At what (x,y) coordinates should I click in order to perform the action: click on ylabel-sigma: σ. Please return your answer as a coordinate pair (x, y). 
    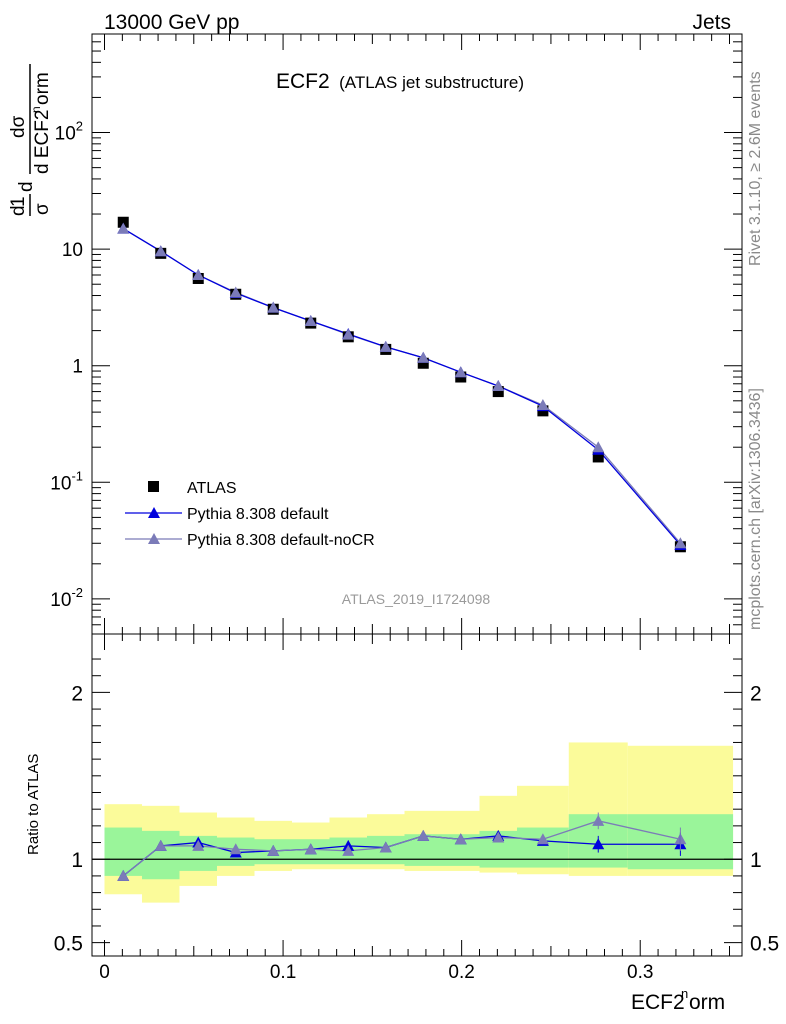
    Looking at the image, I should click on (42, 209).